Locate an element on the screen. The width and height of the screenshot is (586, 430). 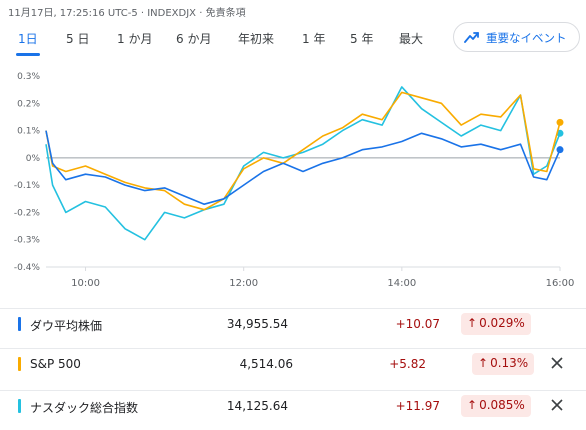
legend-percent: 0.13% is located at coordinates (509, 363).